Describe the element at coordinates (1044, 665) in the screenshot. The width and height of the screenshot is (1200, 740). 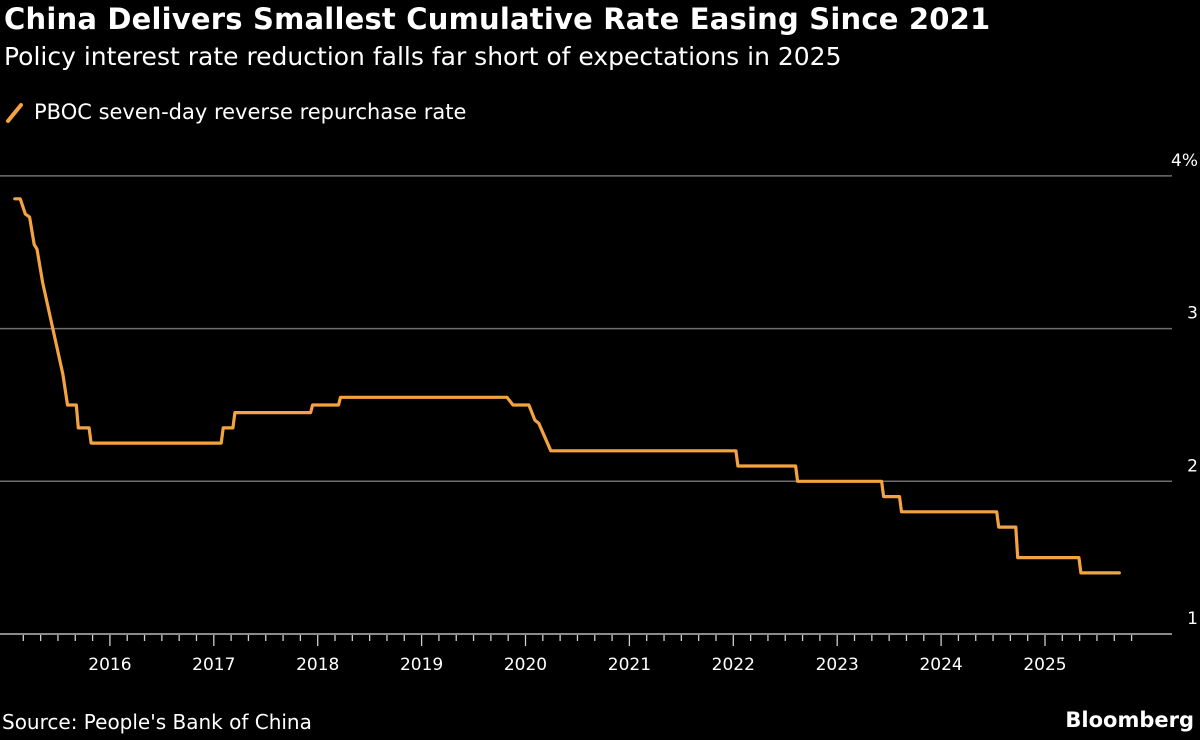
I see `x-tick-label: 2025` at that location.